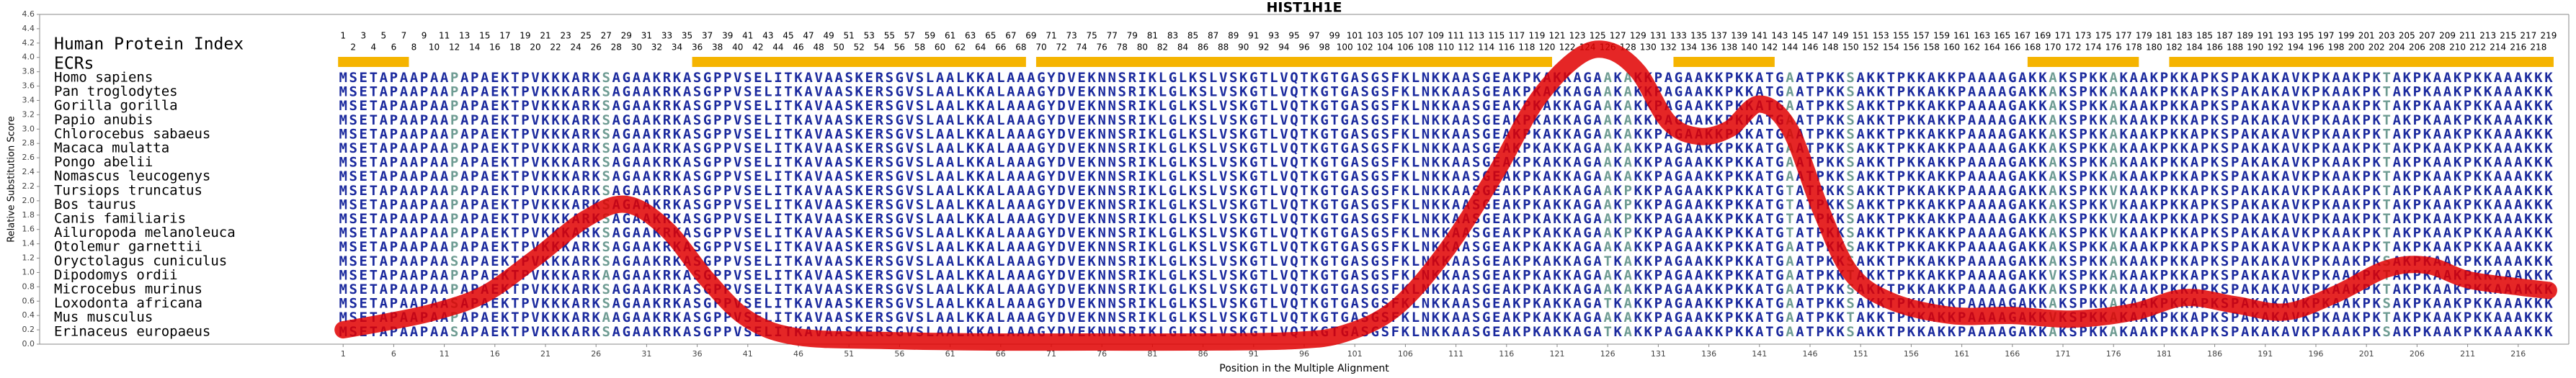 The image size is (2576, 378). Describe the element at coordinates (950, 354) in the screenshot. I see `x-tick-label: 61` at that location.